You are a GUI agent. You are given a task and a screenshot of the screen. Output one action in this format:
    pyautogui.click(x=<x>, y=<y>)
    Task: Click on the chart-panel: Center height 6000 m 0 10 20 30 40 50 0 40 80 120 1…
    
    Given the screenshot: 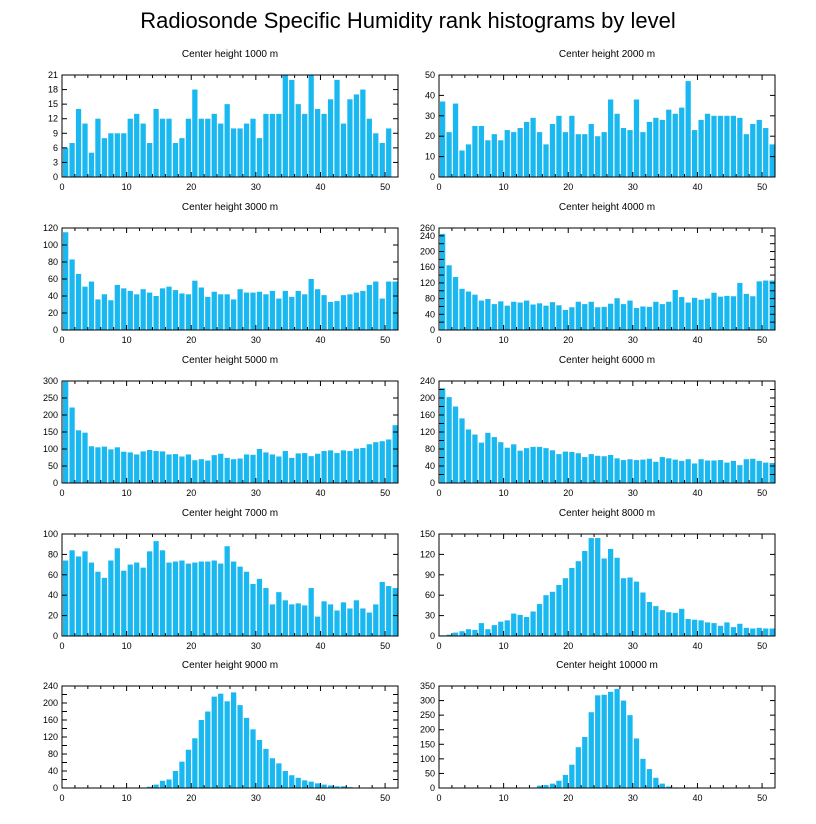 What is the action you would take?
    pyautogui.click(x=598, y=426)
    